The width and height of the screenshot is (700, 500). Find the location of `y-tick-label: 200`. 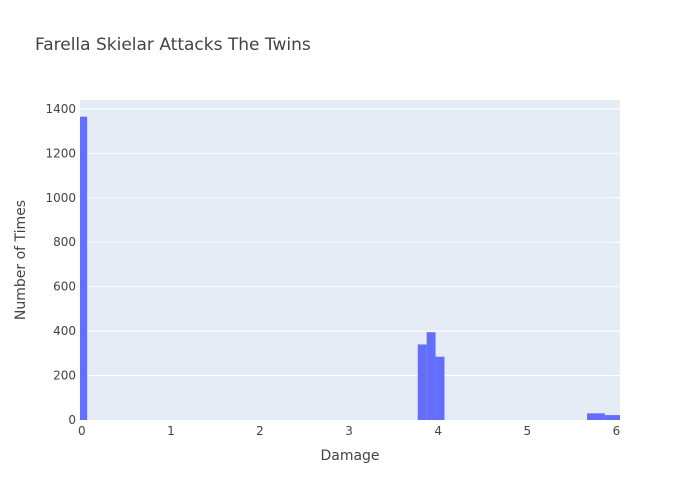

y-tick-label: 200 is located at coordinates (64, 376).